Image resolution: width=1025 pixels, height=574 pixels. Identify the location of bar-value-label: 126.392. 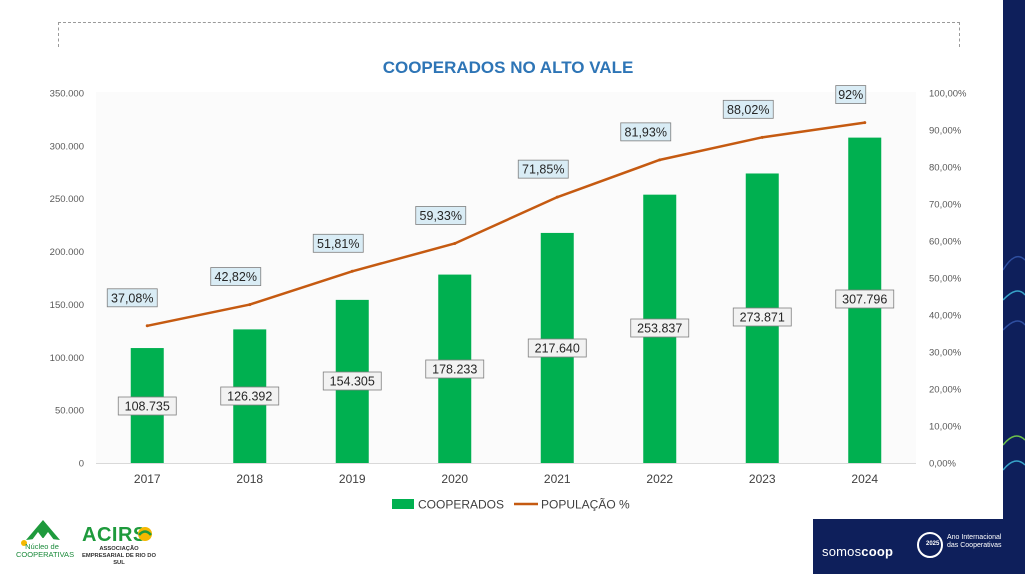
(249, 397).